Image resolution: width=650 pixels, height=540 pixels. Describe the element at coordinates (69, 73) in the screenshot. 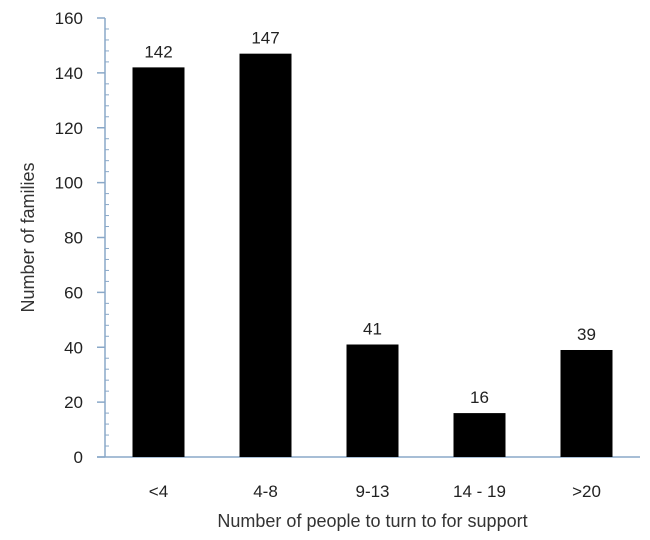

I see `y-tick-label: 140` at that location.